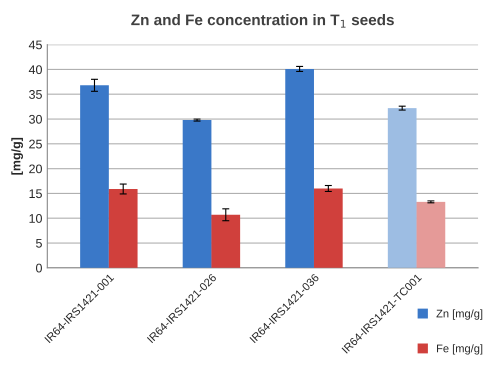  I want to click on y-tick-label: 15, so click(36, 193).